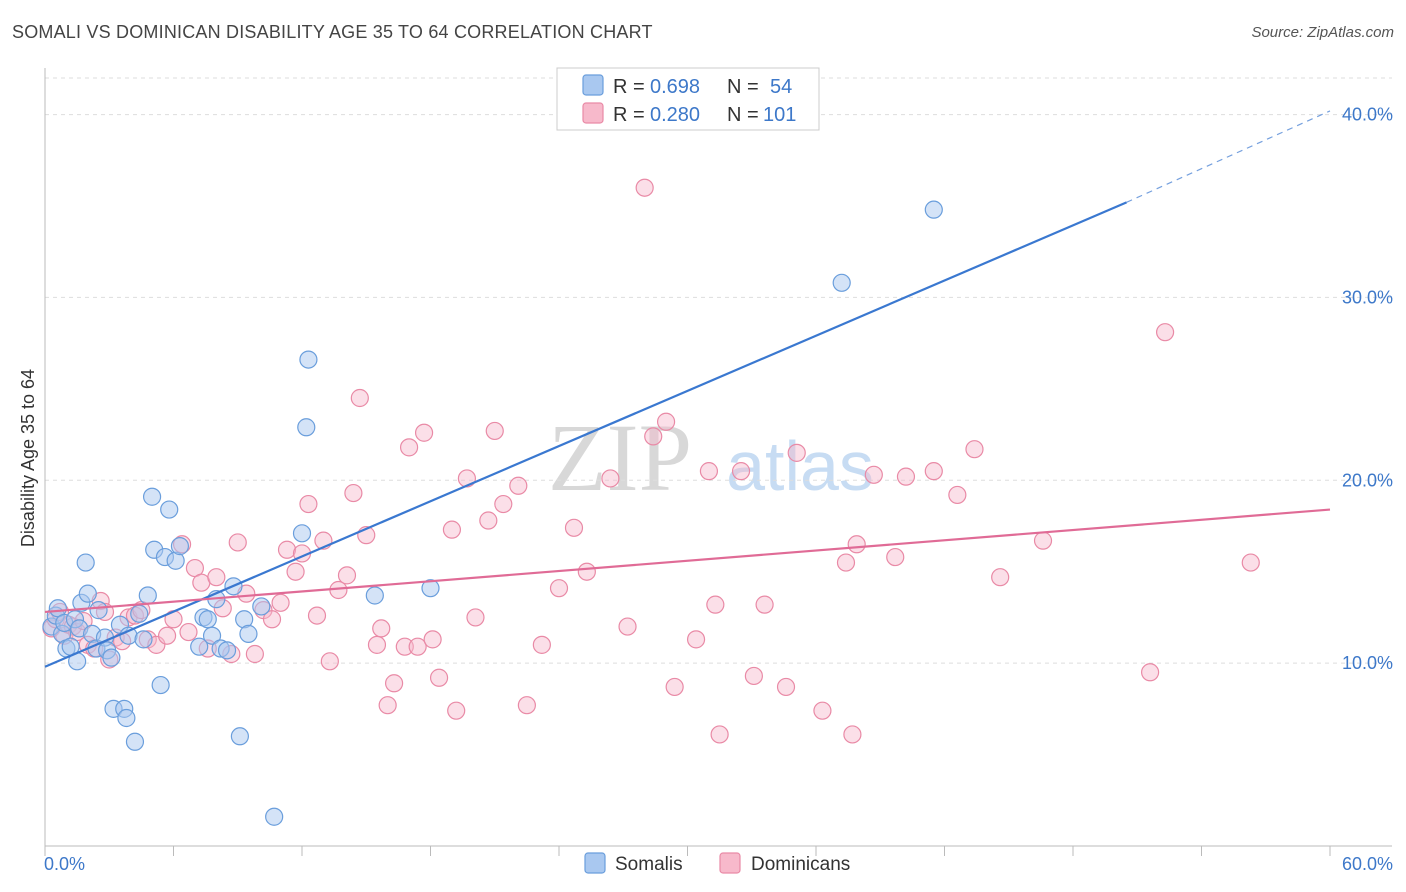 The width and height of the screenshot is (1406, 892). Describe the element at coordinates (743, 115) in the screenshot. I see `legend-dominican-n-label: N =` at that location.